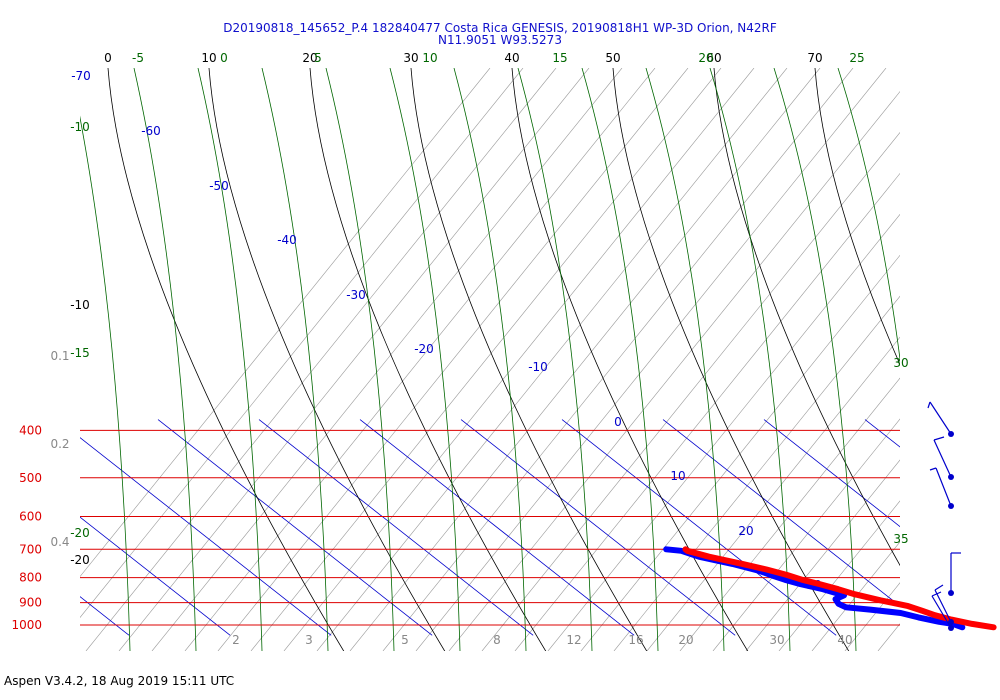  Describe the element at coordinates (30, 478) in the screenshot. I see `pressure-label: 500` at that location.